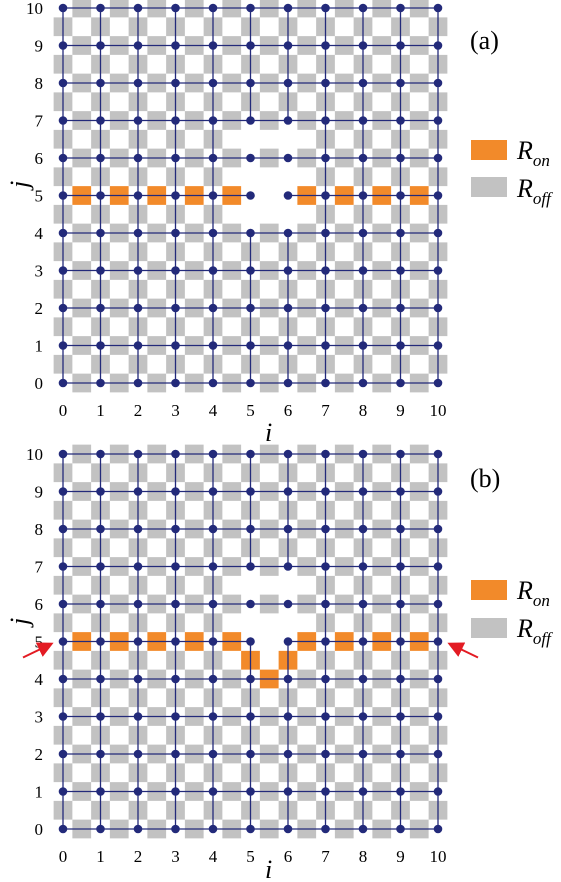  I want to click on legend-off-symbol-b: R, so click(524, 628).